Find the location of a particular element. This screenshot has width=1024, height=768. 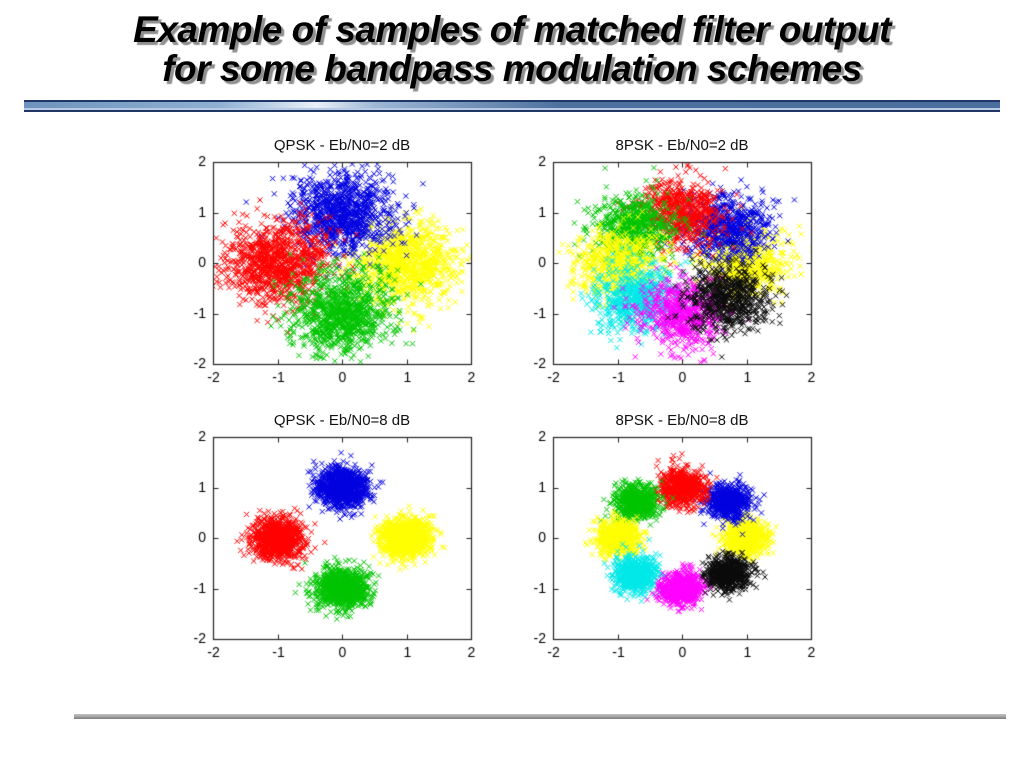

chart-qpsk-2db-title: QPSK - Eb/N0=2 dB is located at coordinates (342, 145).